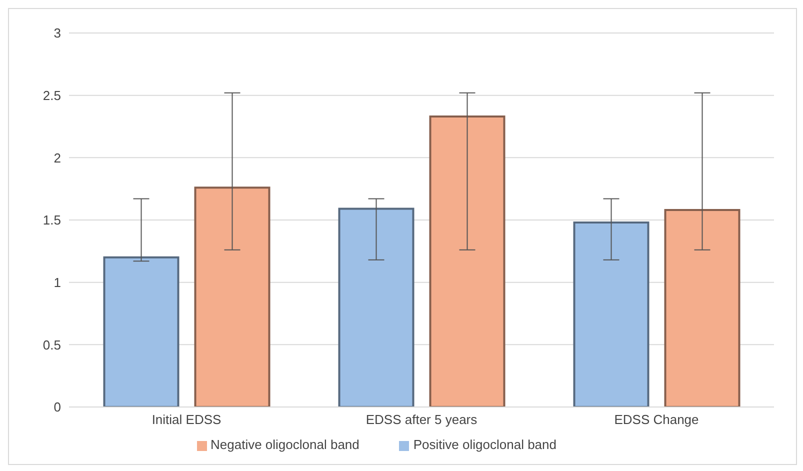 The height and width of the screenshot is (471, 803). What do you see at coordinates (57, 158) in the screenshot?
I see `y-tick-label: 2` at bounding box center [57, 158].